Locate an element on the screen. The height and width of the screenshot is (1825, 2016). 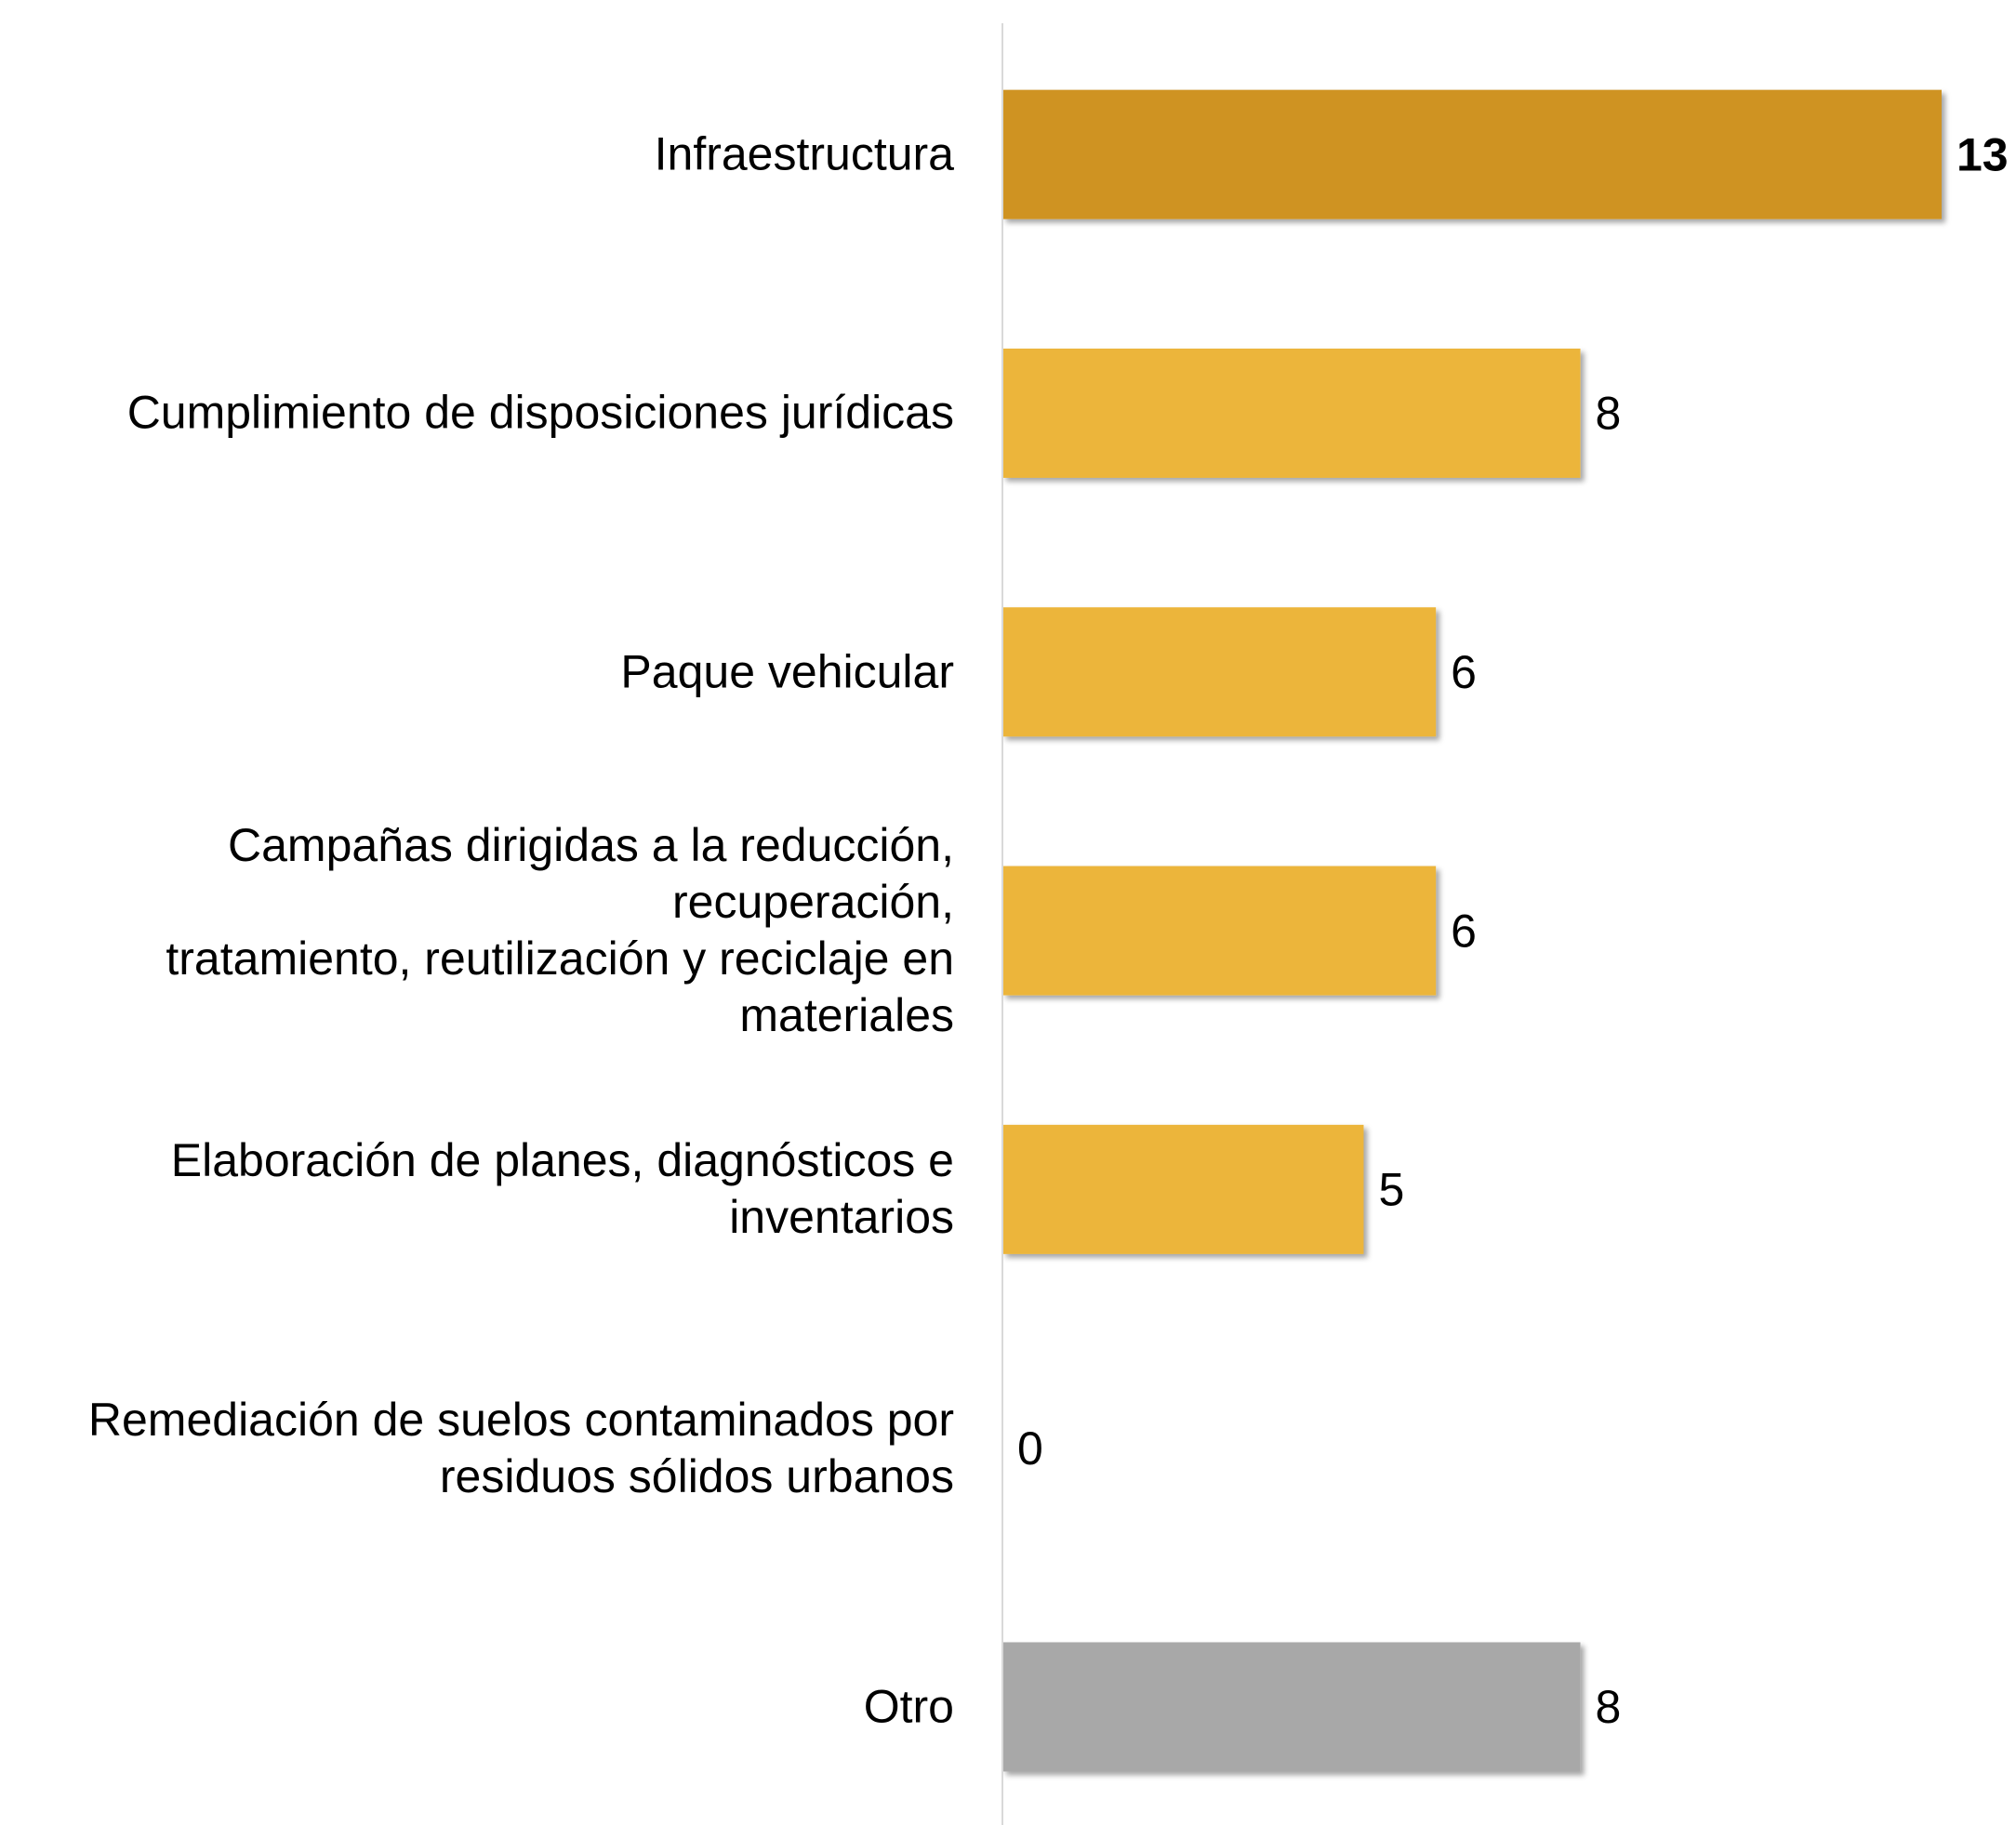
category-label: Otro is located at coordinates (908, 1706).